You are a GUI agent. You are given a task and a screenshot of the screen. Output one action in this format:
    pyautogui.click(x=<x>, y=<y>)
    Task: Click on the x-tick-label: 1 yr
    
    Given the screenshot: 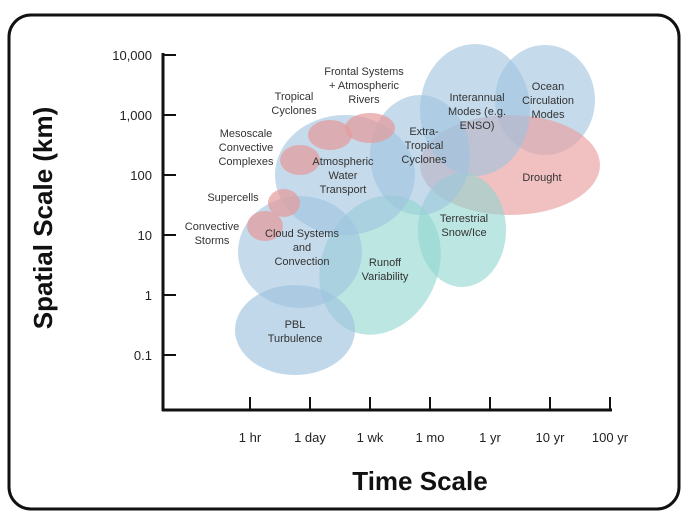 What is the action you would take?
    pyautogui.click(x=490, y=437)
    